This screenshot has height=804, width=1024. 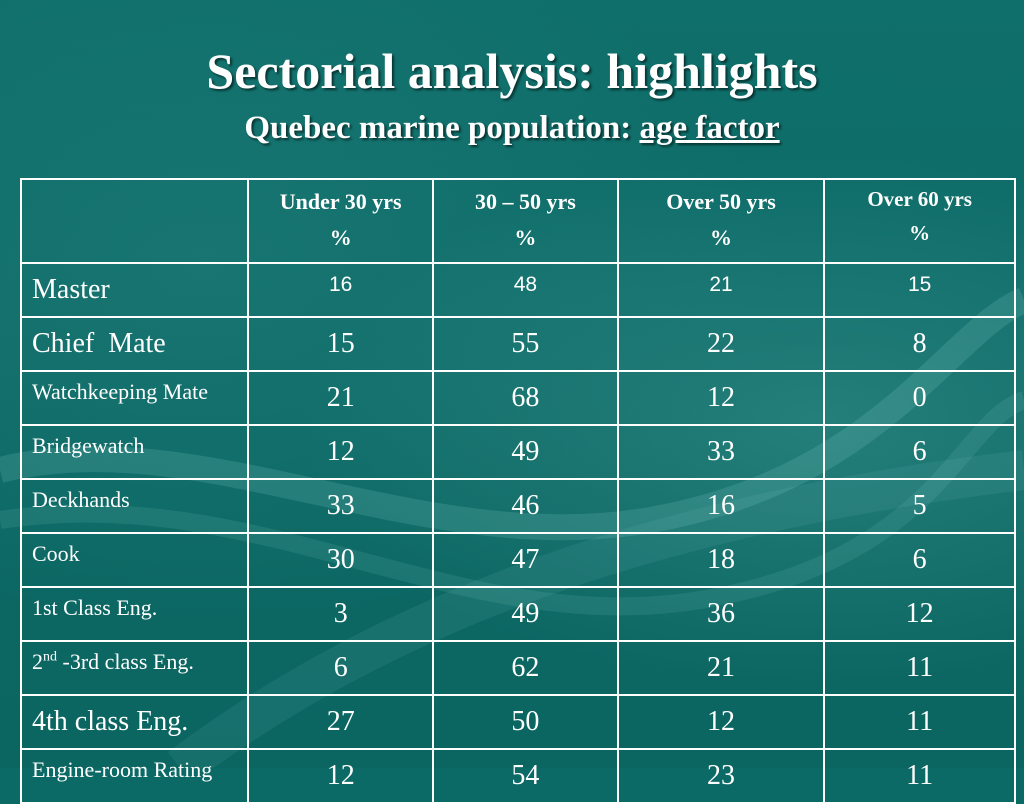 I want to click on table-cell: 27, so click(x=341, y=722).